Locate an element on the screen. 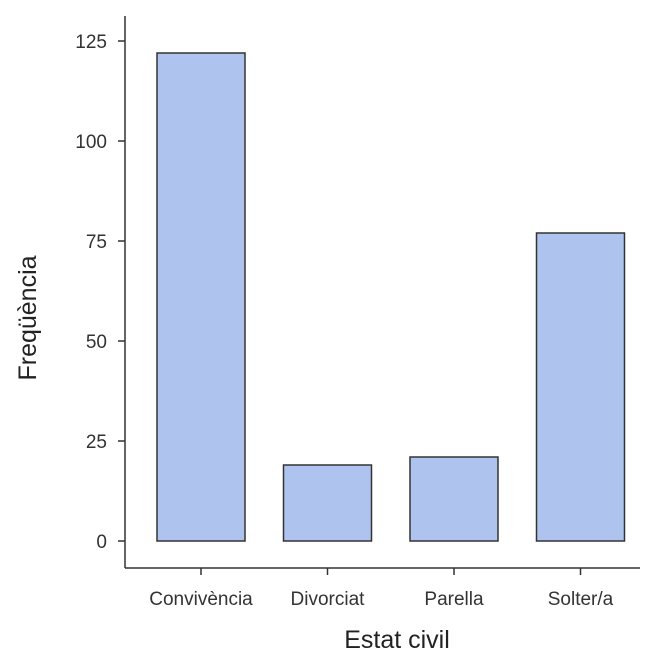  bar-solter-a is located at coordinates (580, 387).